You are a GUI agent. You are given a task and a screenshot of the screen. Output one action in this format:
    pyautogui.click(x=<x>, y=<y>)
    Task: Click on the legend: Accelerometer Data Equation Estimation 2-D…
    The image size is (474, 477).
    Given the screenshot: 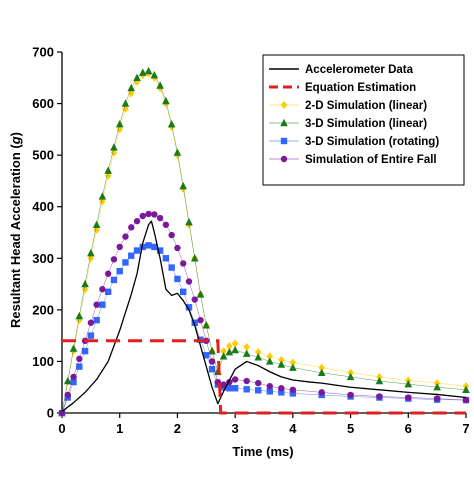 What is the action you would take?
    pyautogui.click(x=363, y=120)
    